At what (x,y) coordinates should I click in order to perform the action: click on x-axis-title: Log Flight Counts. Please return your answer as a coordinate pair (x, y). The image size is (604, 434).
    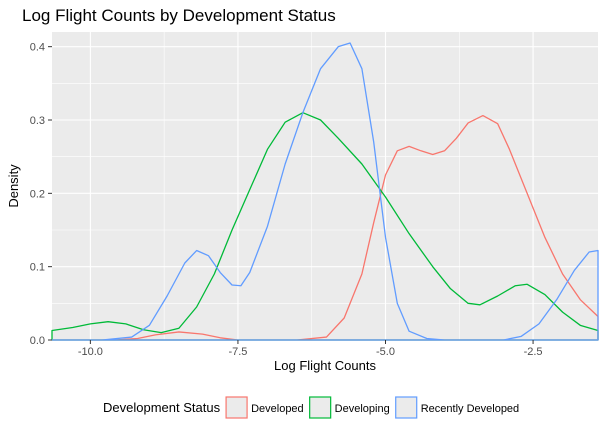
    Looking at the image, I should click on (325, 365).